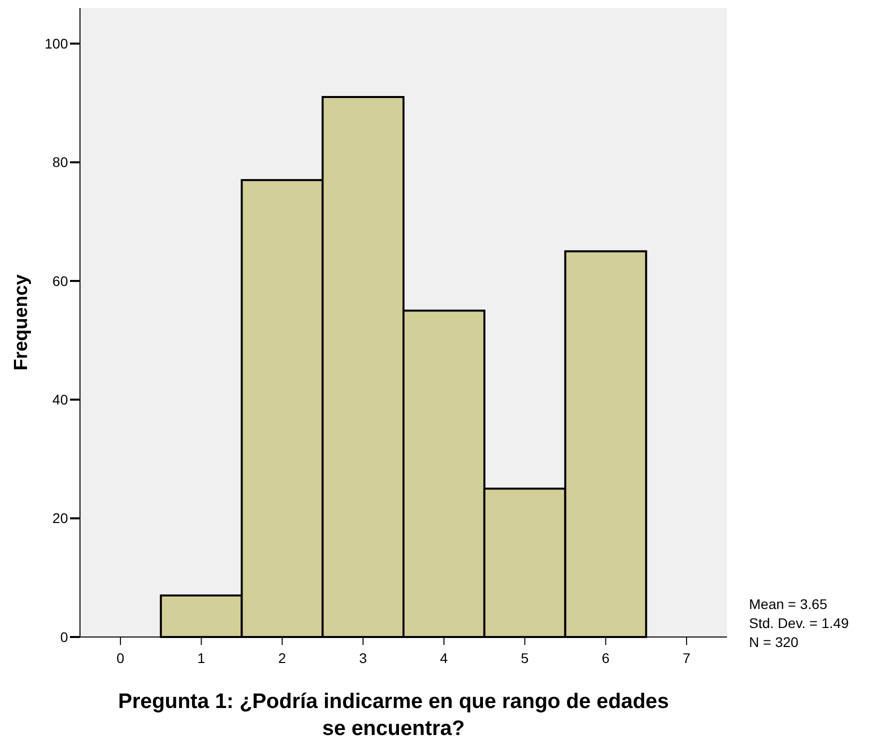  Describe the element at coordinates (201, 658) in the screenshot. I see `x-tick-label: 1` at that location.